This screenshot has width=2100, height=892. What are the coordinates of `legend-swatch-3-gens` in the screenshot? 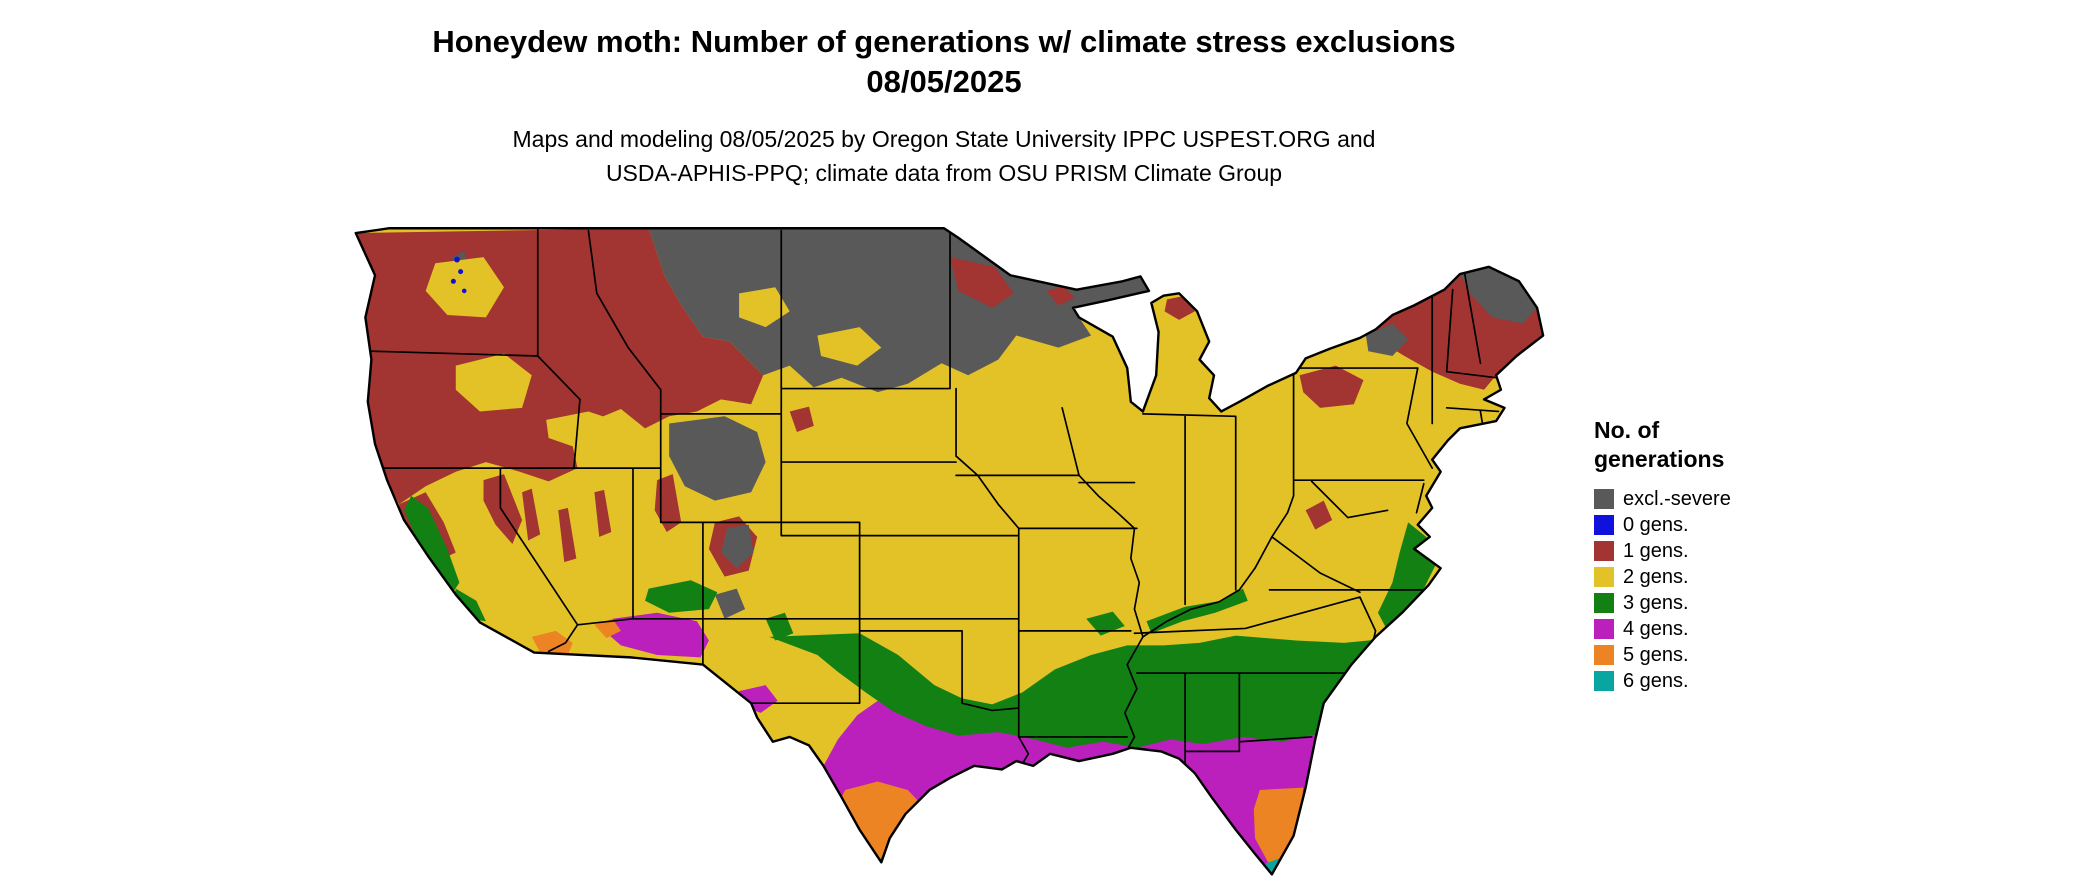 It's located at (1604, 603).